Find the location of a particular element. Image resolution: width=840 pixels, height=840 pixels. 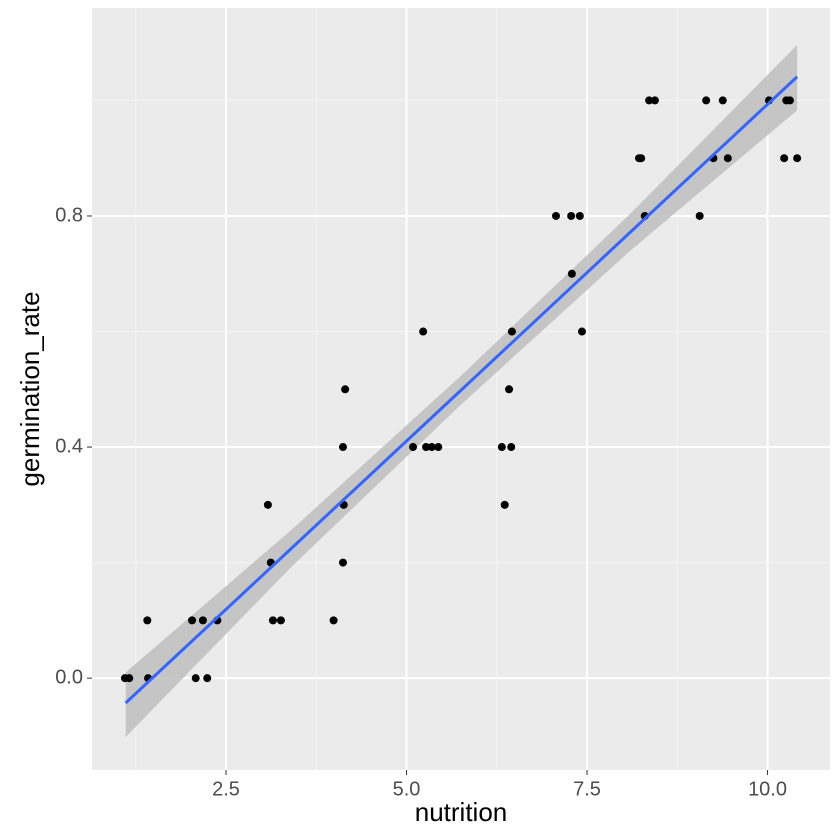

x-tick-label: 5.0 is located at coordinates (407, 789).